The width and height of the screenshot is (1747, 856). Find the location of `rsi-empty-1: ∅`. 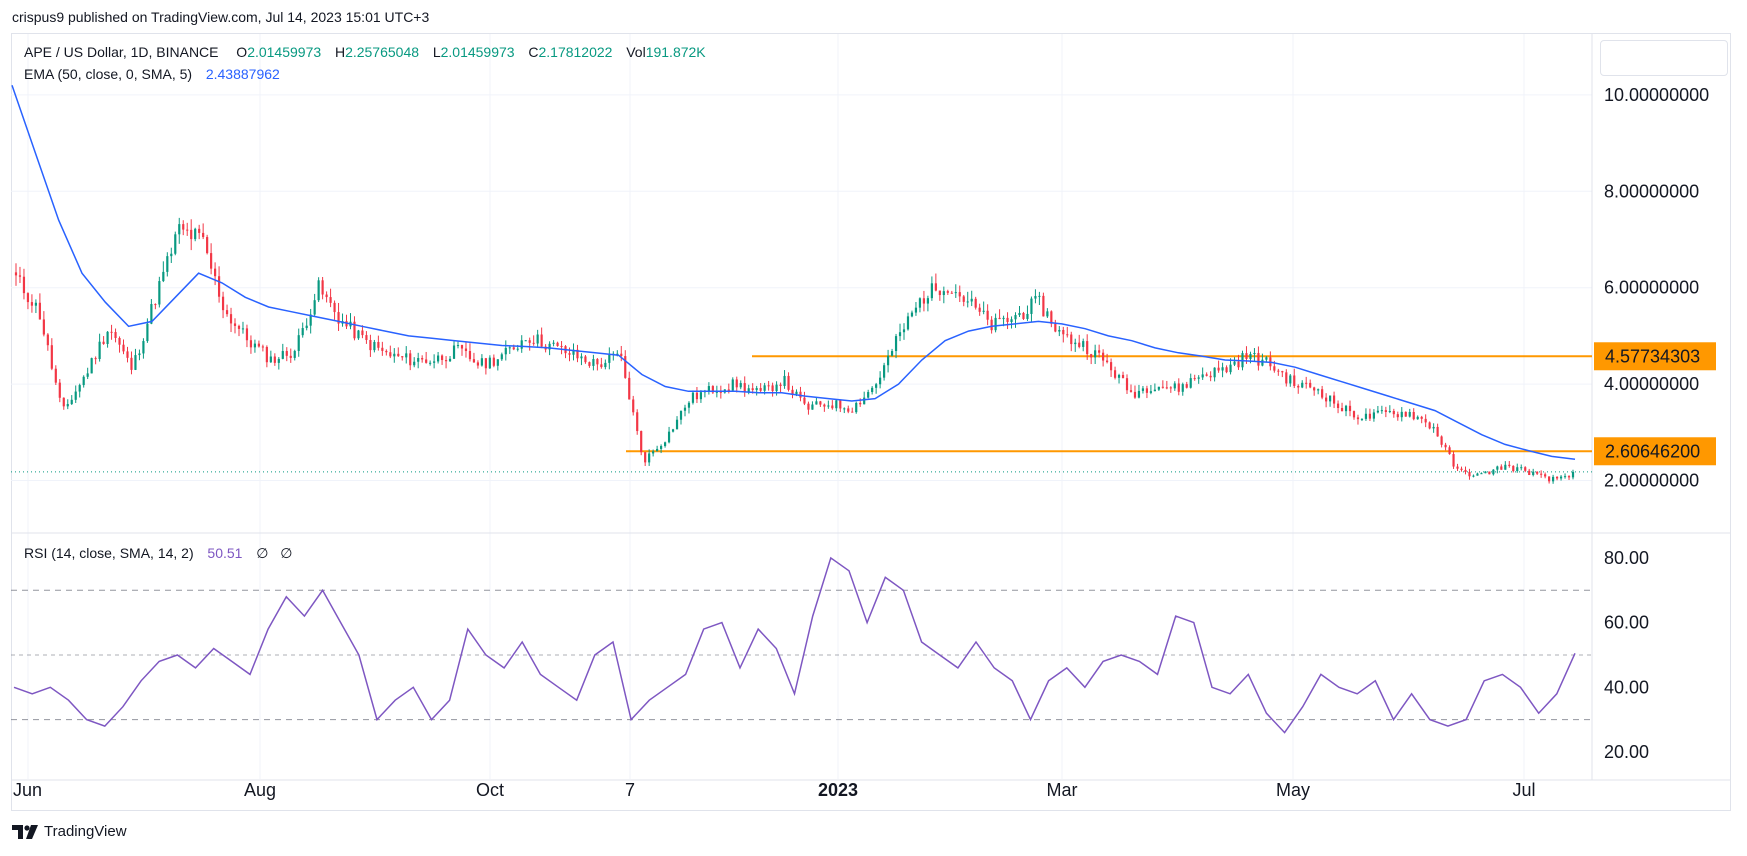

rsi-empty-1: ∅ is located at coordinates (262, 553).